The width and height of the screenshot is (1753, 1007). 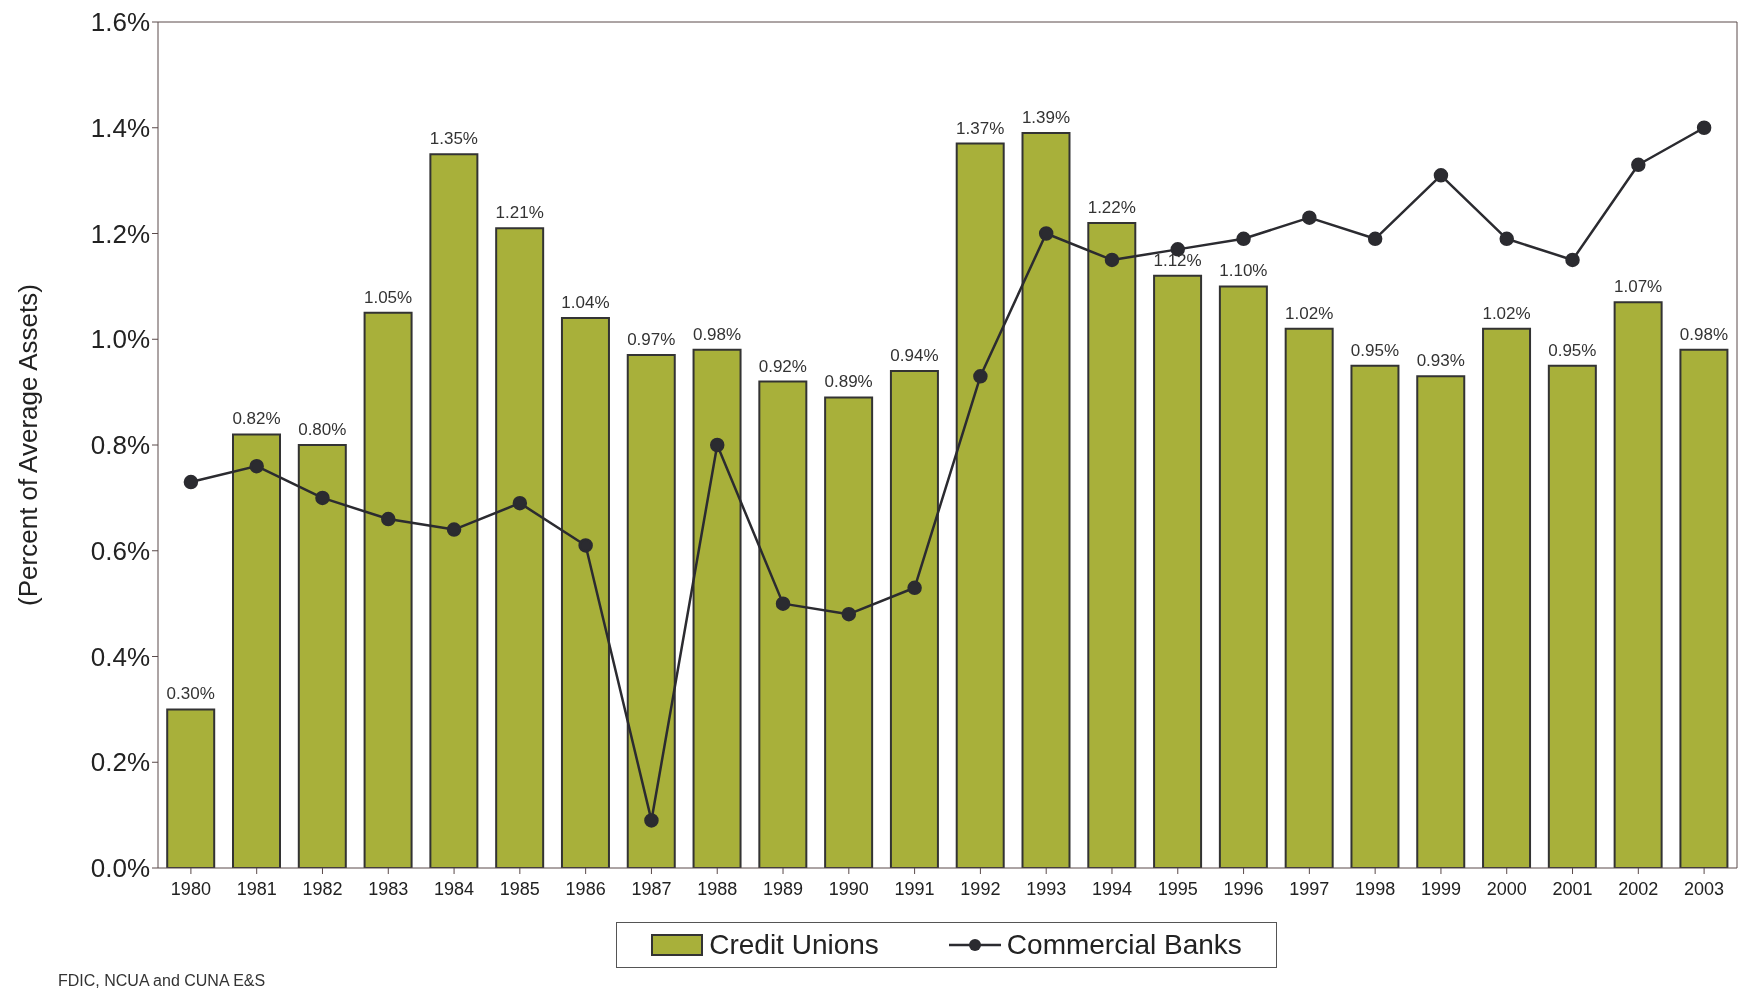 What do you see at coordinates (914, 888) in the screenshot?
I see `x-tick-label: 1991` at bounding box center [914, 888].